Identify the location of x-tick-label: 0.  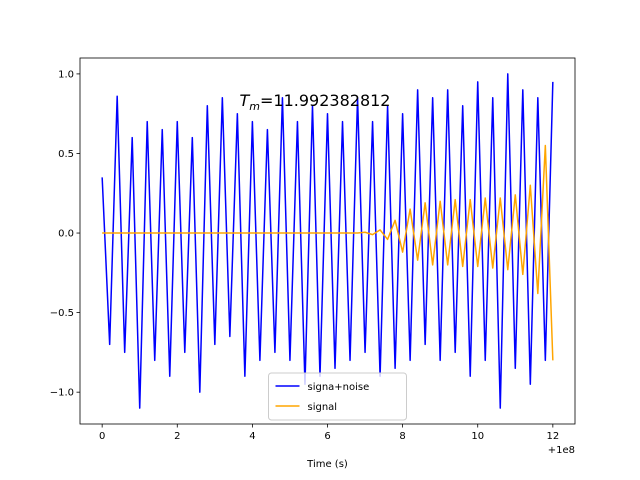
(102, 436).